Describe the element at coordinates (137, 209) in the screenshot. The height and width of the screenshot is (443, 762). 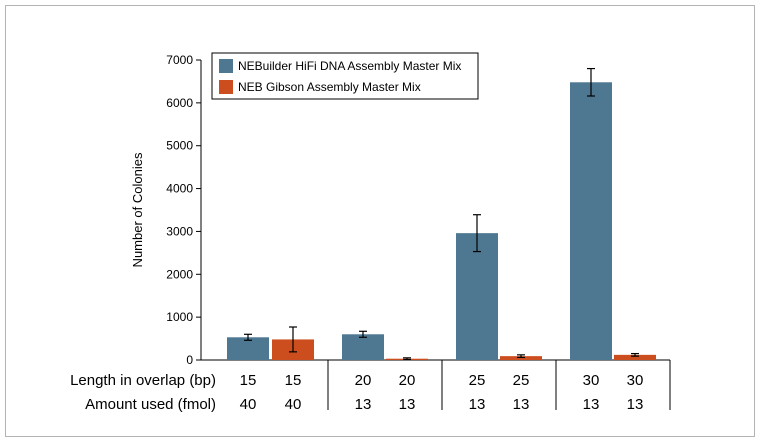
I see `y-axis-label: Number of Colonies` at that location.